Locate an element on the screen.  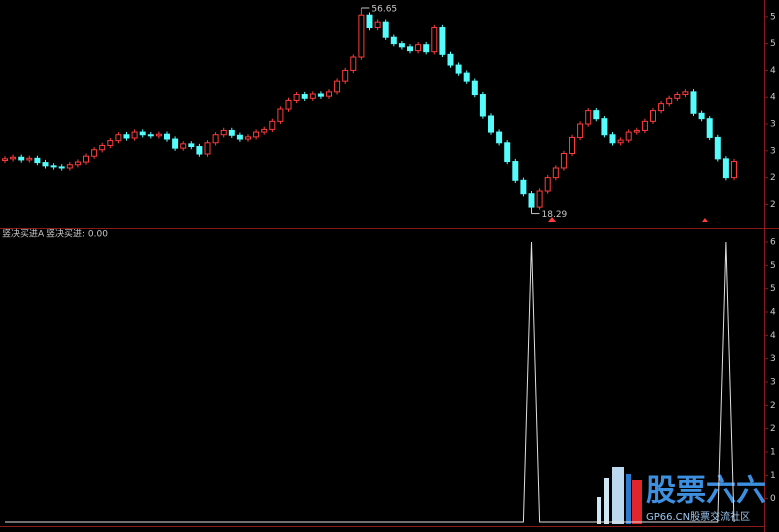
y-tick-label: 1 is located at coordinates (773, 476).